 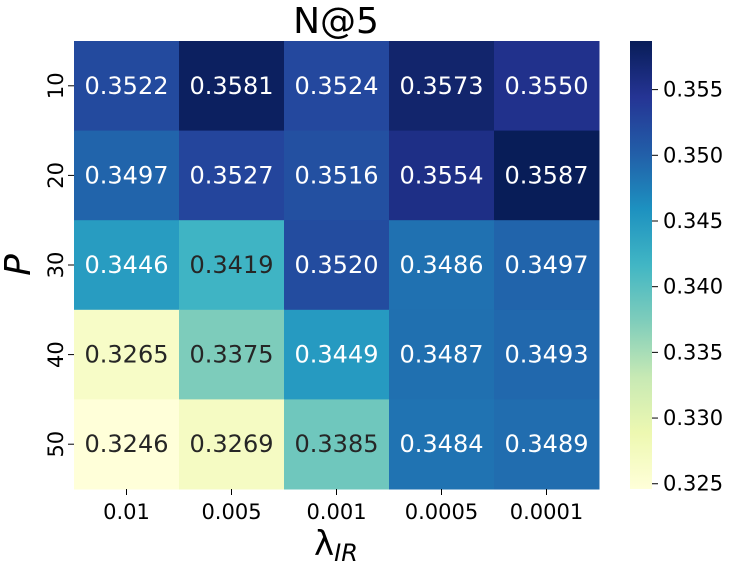 What do you see at coordinates (693, 155) in the screenshot?
I see `colorbar-tick-label: 0.350` at bounding box center [693, 155].